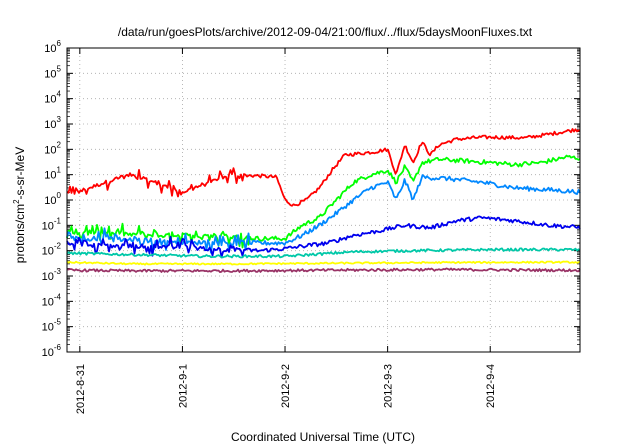 The image size is (640, 448). Describe the element at coordinates (59, 43) in the screenshot. I see `y-tick-exponent: 6` at that location.